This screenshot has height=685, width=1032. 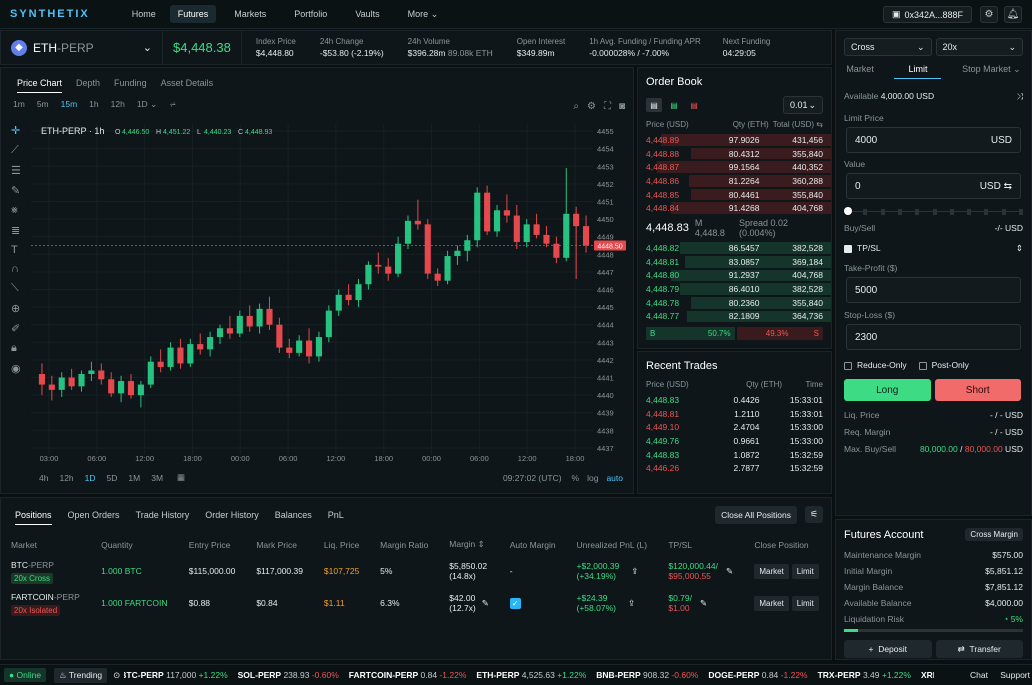 What do you see at coordinates (756, 515) in the screenshot?
I see `close-all-button: Close All Positions` at bounding box center [756, 515].